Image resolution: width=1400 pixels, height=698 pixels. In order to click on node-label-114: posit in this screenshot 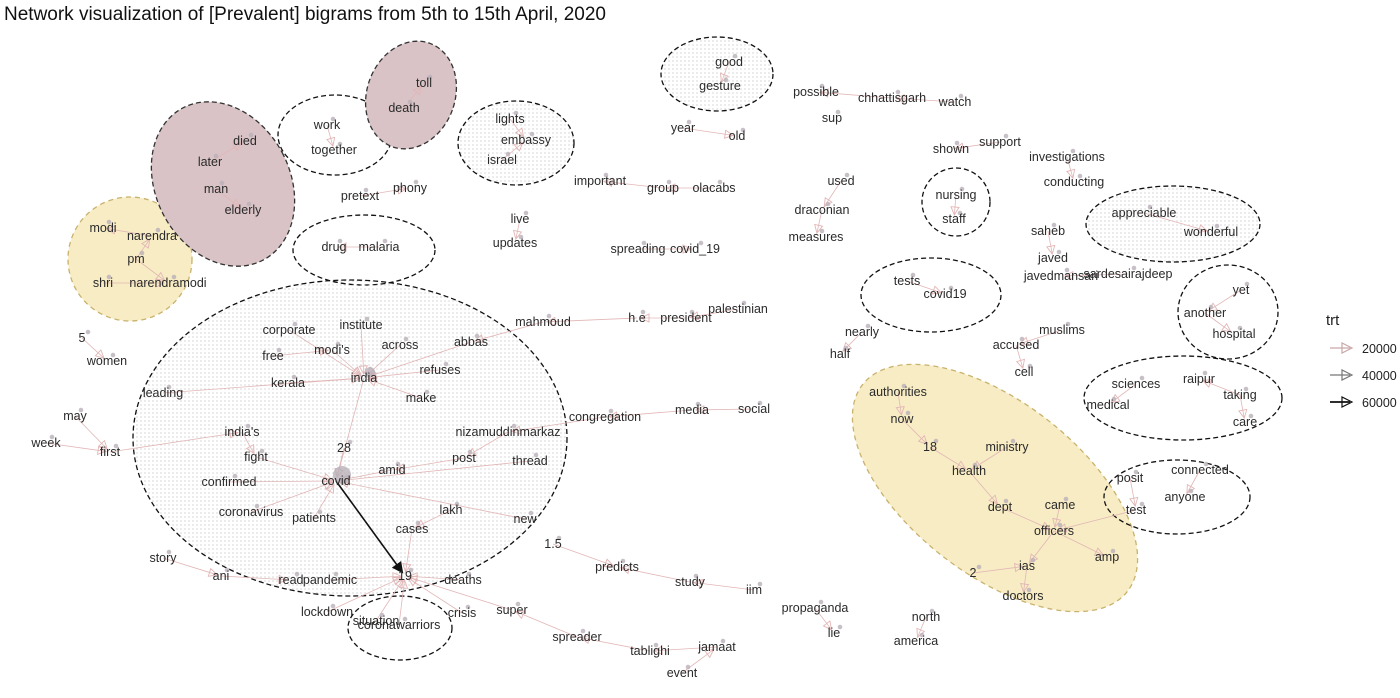, I will do `click(1130, 478)`.